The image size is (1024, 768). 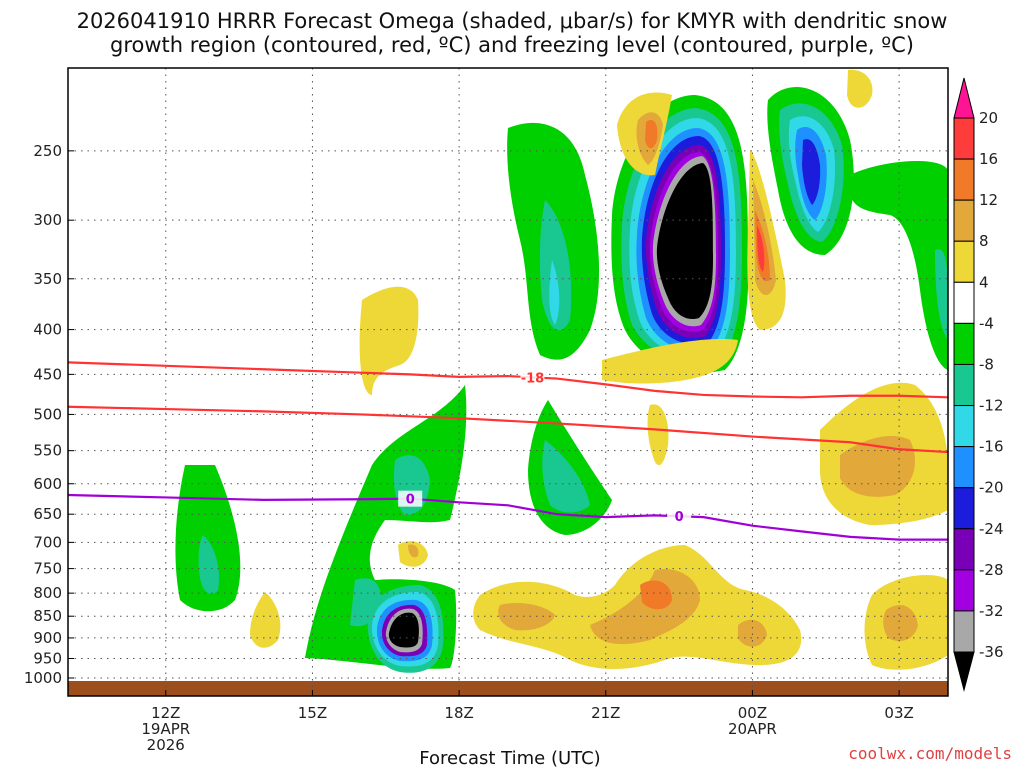 What do you see at coordinates (47, 658) in the screenshot?
I see `y-tick-label: 950` at bounding box center [47, 658].